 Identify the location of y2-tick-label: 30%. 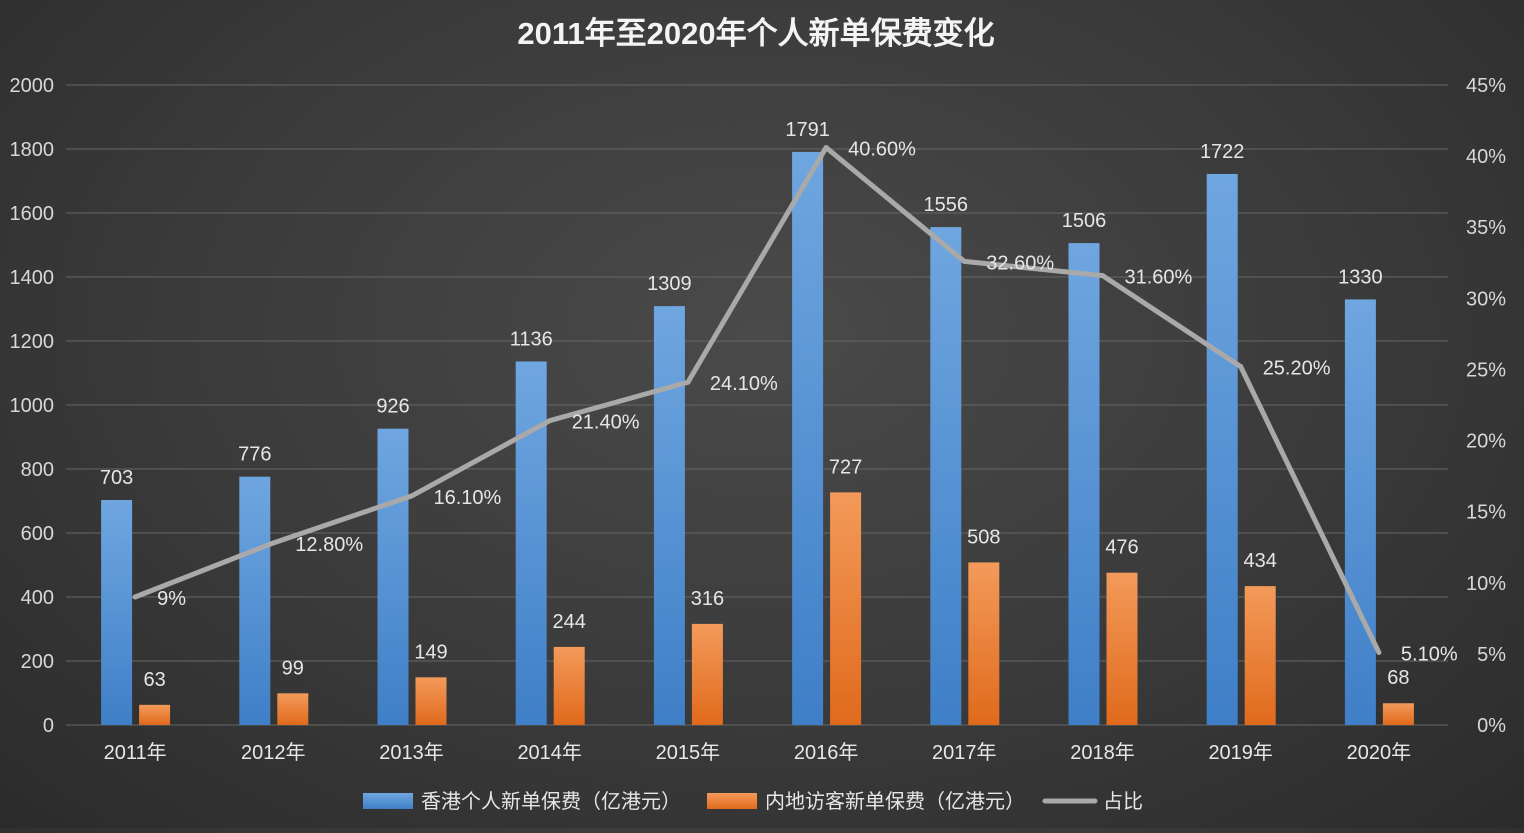
(1486, 299).